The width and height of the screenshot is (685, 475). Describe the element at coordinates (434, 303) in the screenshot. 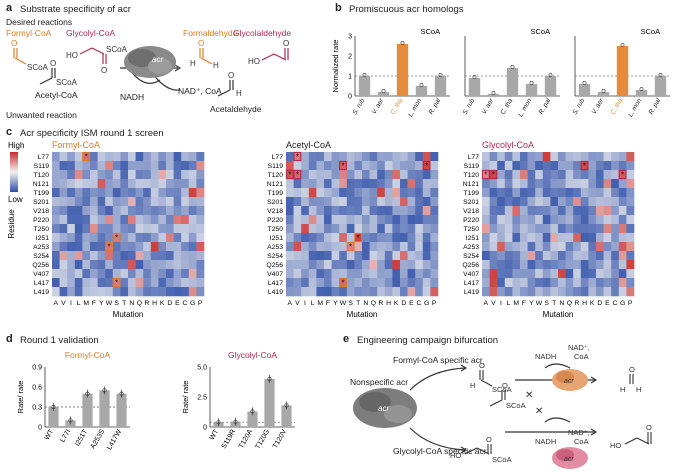

I see `heatmap-mutation-label: P` at that location.